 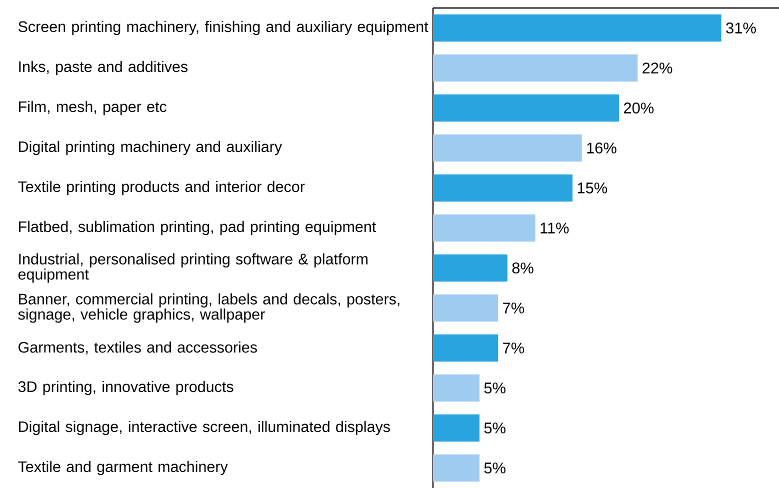 What do you see at coordinates (741, 28) in the screenshot?
I see `data-label: 31%` at bounding box center [741, 28].